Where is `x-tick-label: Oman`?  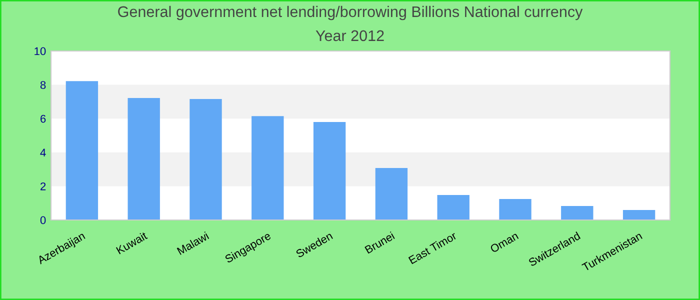
x-tick-label: Oman is located at coordinates (504, 243).